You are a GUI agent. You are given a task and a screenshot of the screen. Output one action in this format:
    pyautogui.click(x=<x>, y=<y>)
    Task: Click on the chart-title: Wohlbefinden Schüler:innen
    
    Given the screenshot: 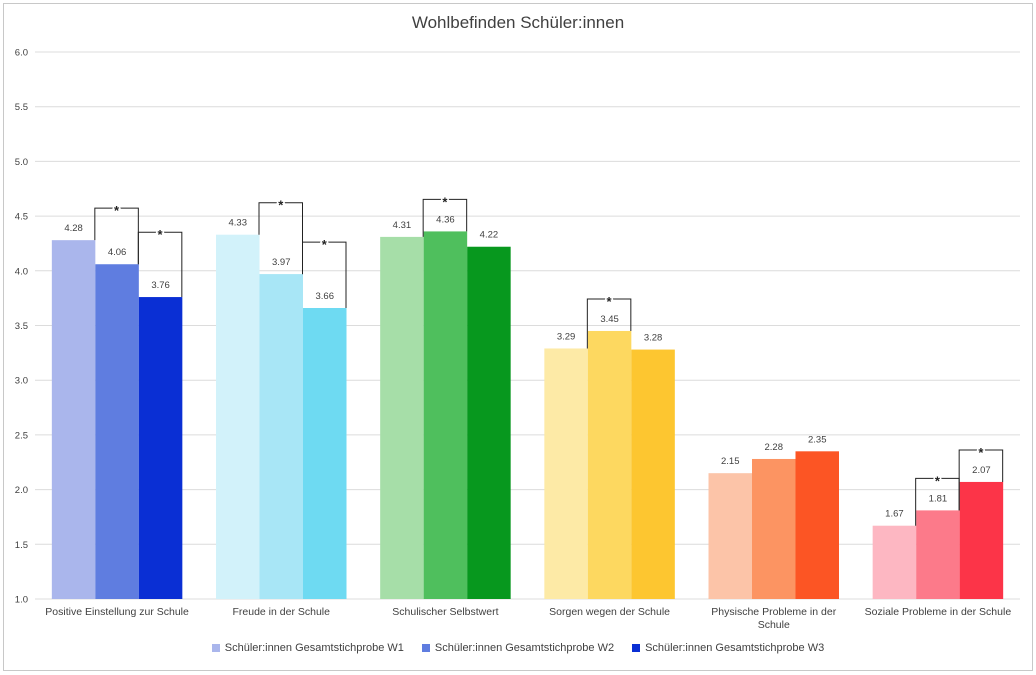 What is the action you would take?
    pyautogui.click(x=518, y=22)
    